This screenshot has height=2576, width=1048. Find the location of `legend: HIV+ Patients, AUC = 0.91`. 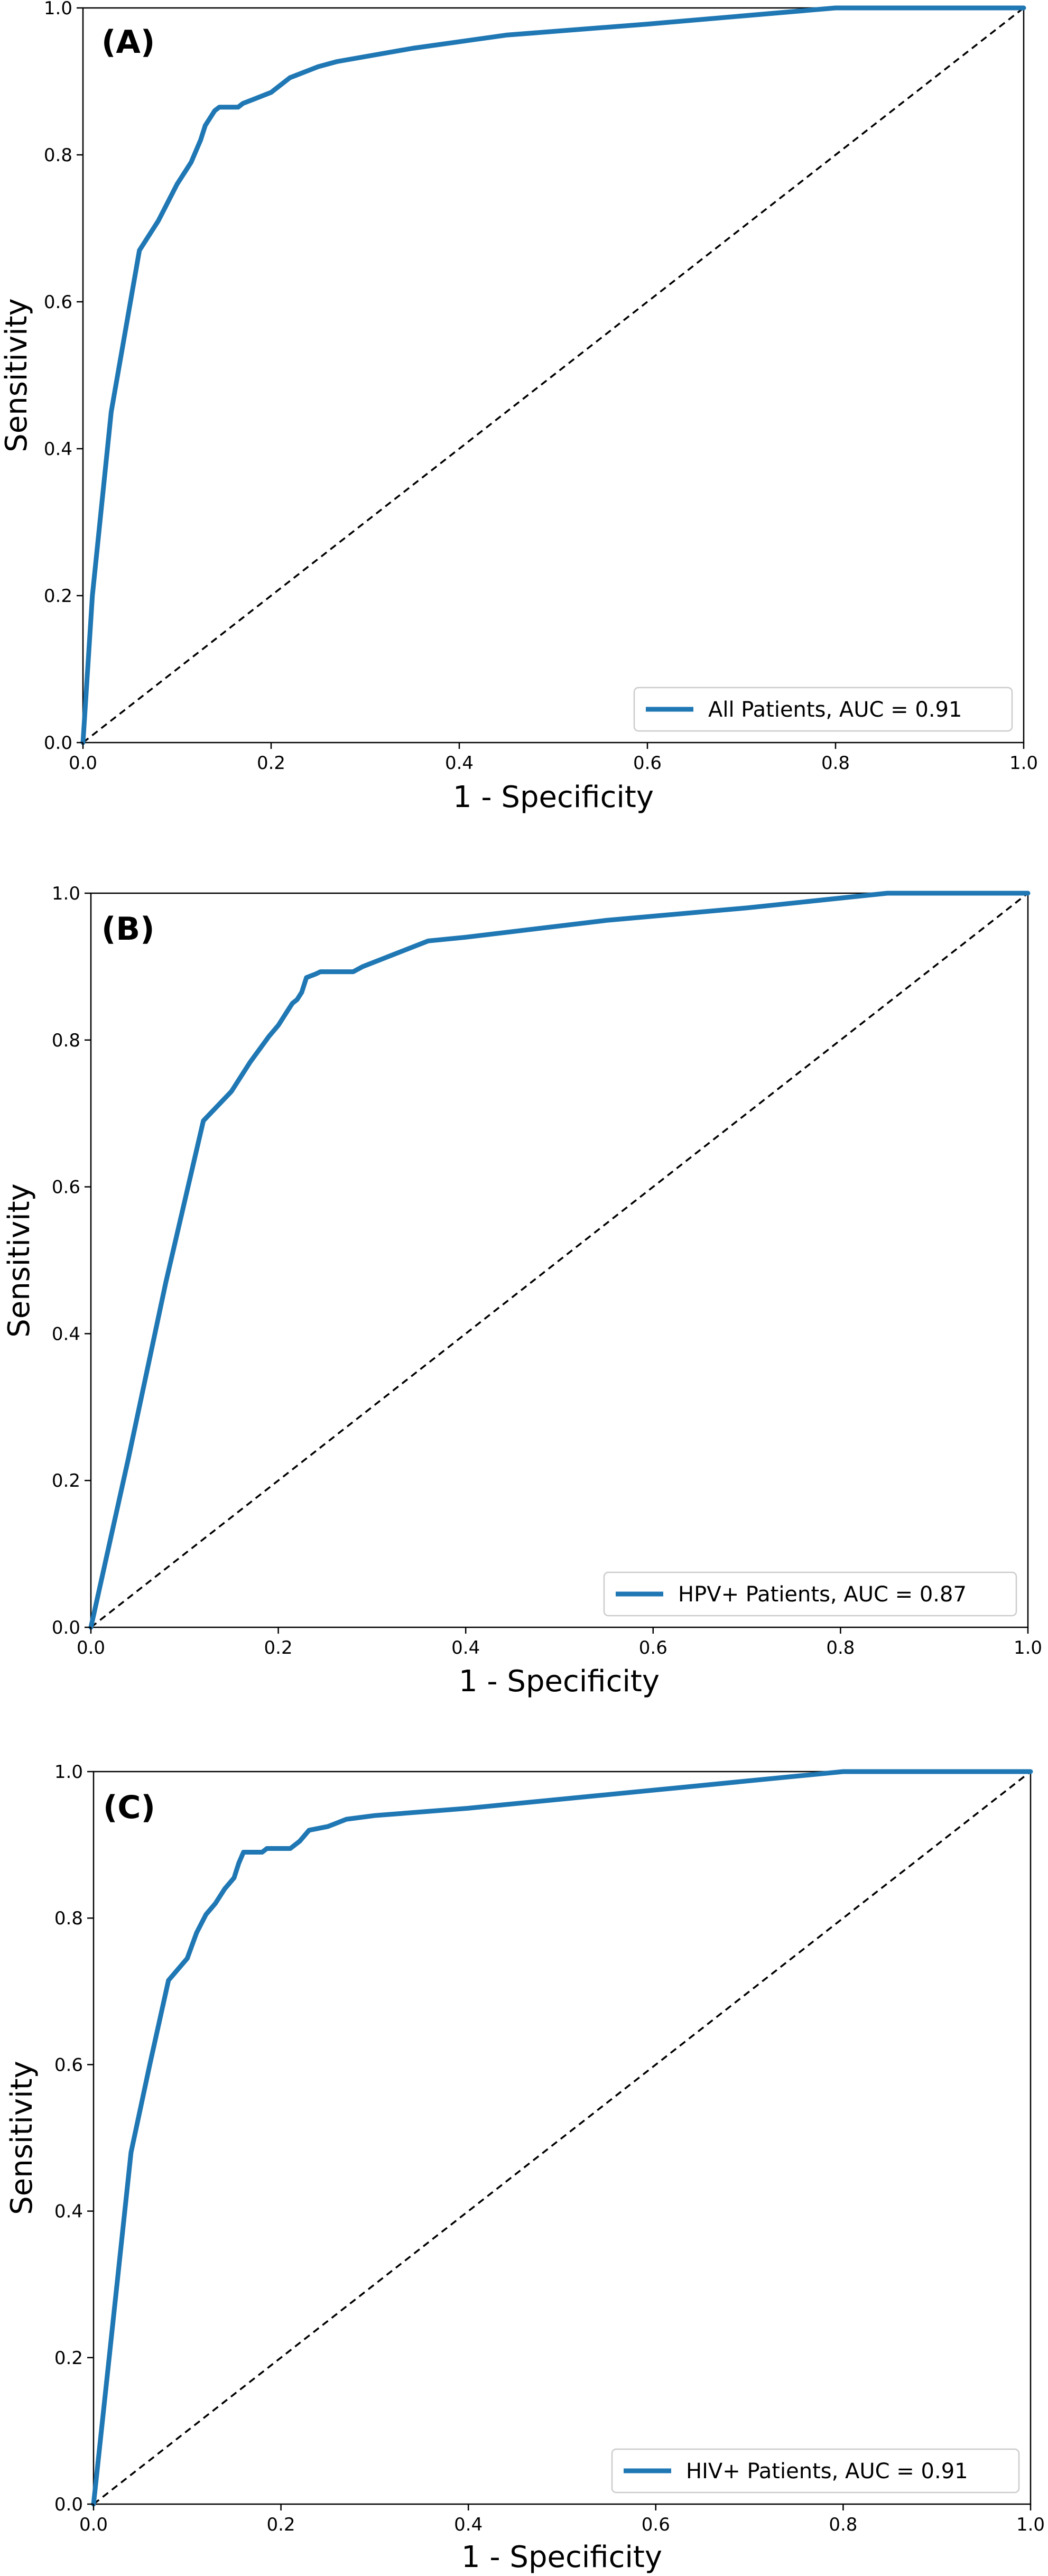

legend: HIV+ Patients, AUC = 0.91 is located at coordinates (815, 2471).